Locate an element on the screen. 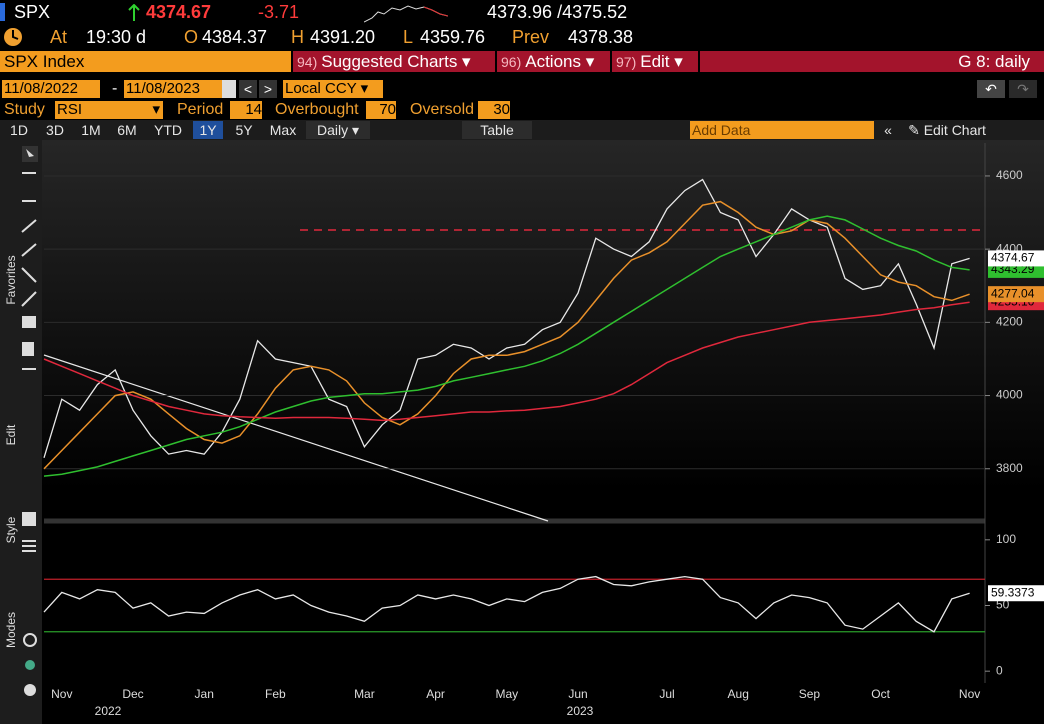  currency-label: Local CCY is located at coordinates (321, 88).